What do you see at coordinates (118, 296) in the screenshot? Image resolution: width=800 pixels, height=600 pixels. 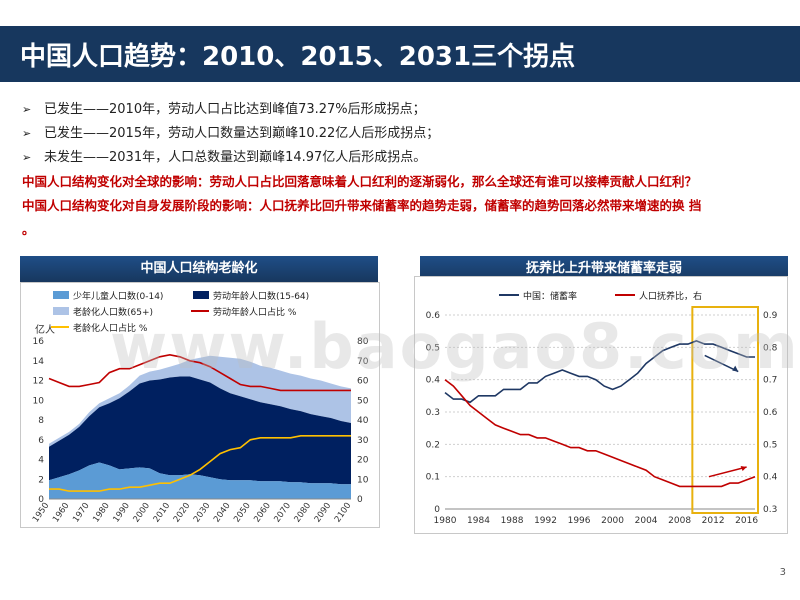 I see `legend-child-population-label: 少年儿童人口数(0-14)` at bounding box center [118, 296].